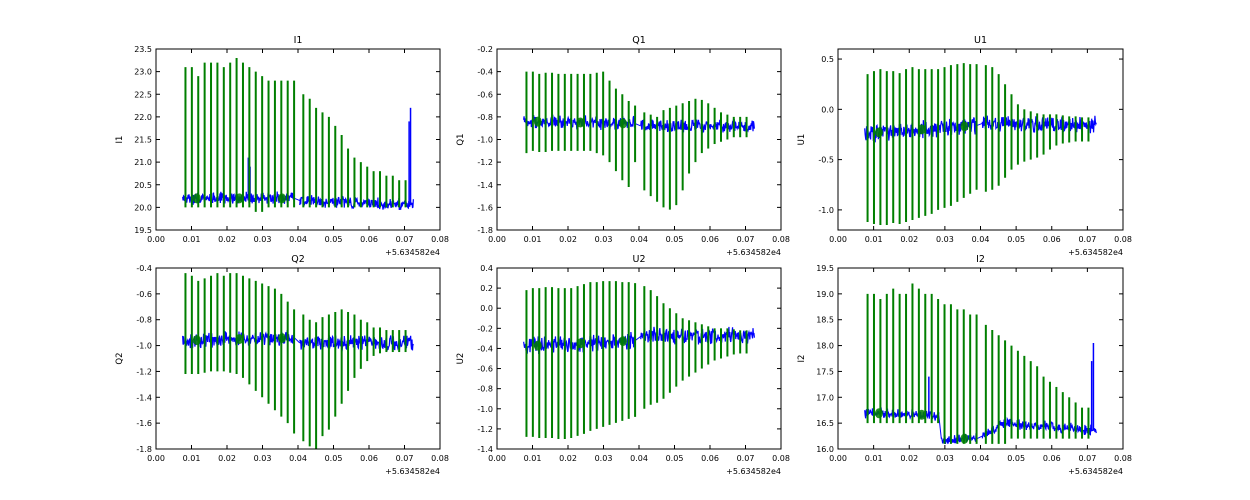  What do you see at coordinates (143, 49) in the screenshot?
I see `y-tick-label: 23.5` at bounding box center [143, 49].